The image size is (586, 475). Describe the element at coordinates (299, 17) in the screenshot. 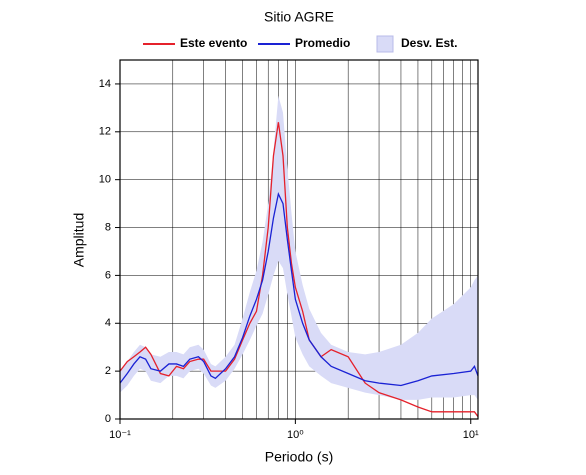

I see `chart-title: Sitio AGRE` at that location.